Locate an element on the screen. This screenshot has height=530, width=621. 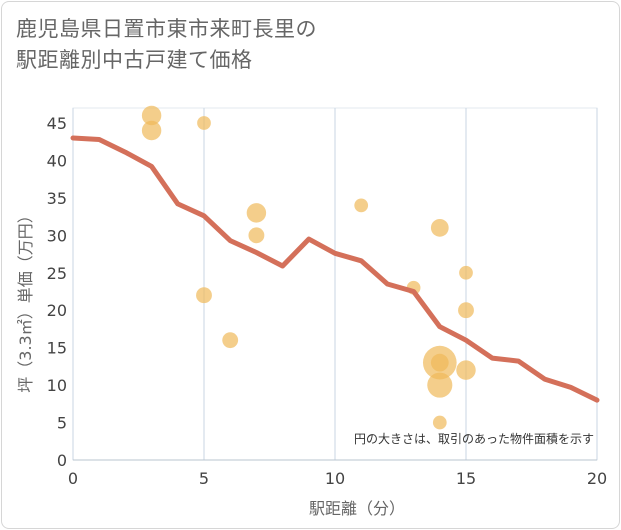
y-axis-label: 坪（3.3㎡）単価（万円） is located at coordinates (25, 299).